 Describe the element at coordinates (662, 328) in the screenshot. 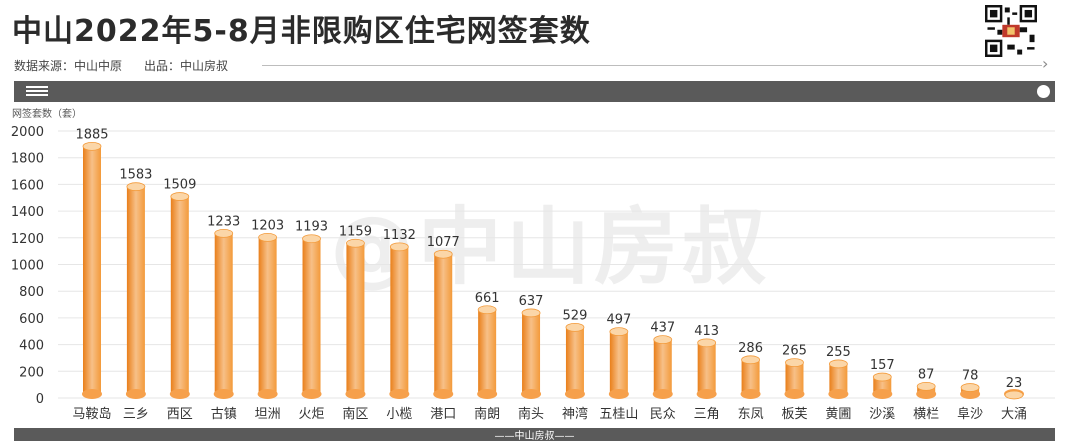

I see `data-label: 437` at that location.